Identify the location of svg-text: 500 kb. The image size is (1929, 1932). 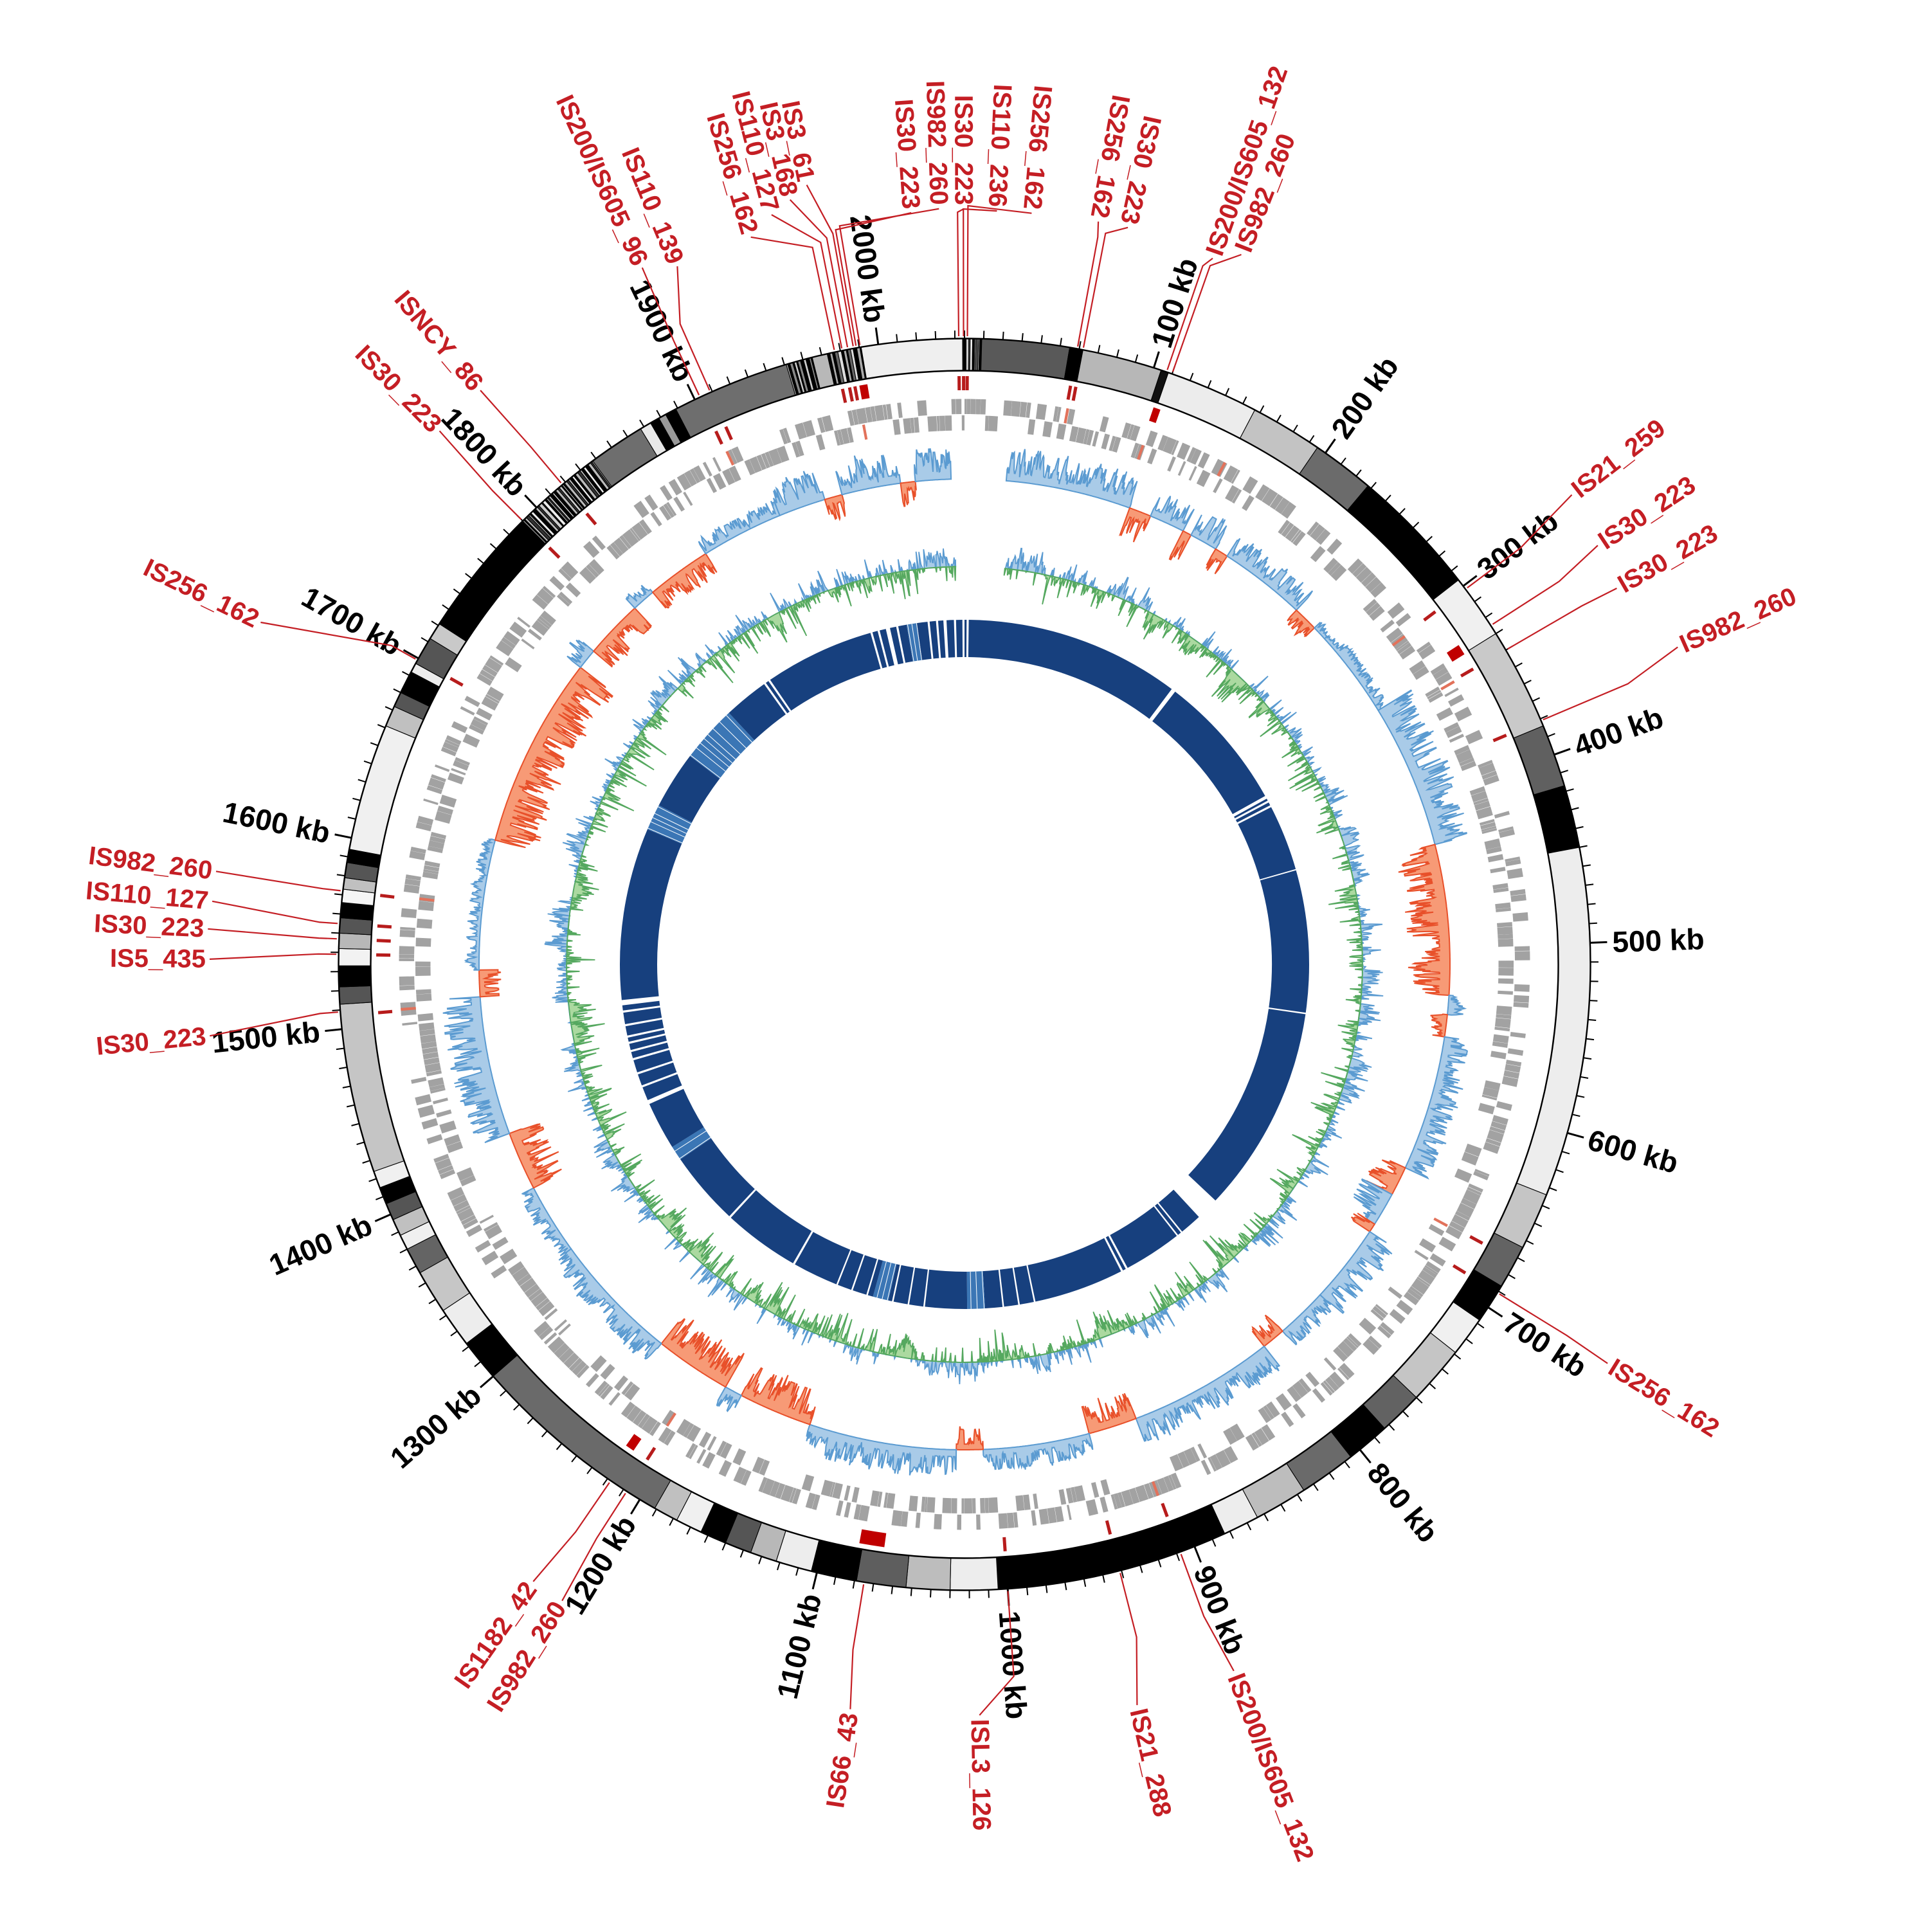
(1658, 940).